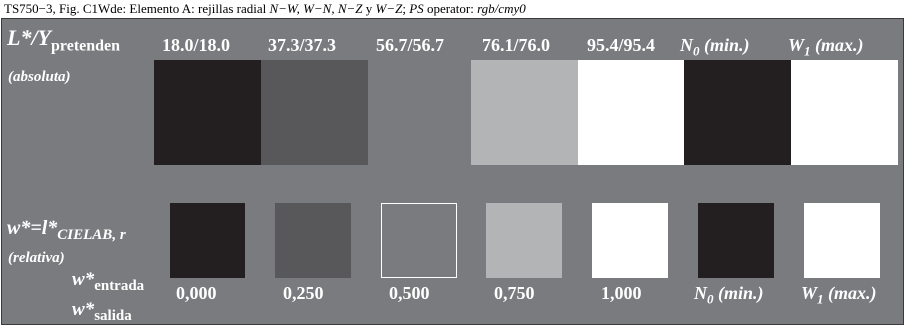 Image resolution: width=906 pixels, height=327 pixels. Describe the element at coordinates (119, 285) in the screenshot. I see `entrada-sub: entrada` at that location.